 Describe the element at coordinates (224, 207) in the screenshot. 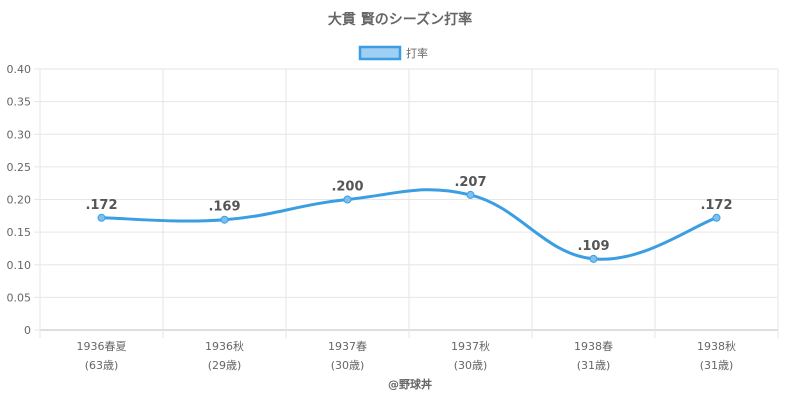

I see `data-label: .169` at that location.